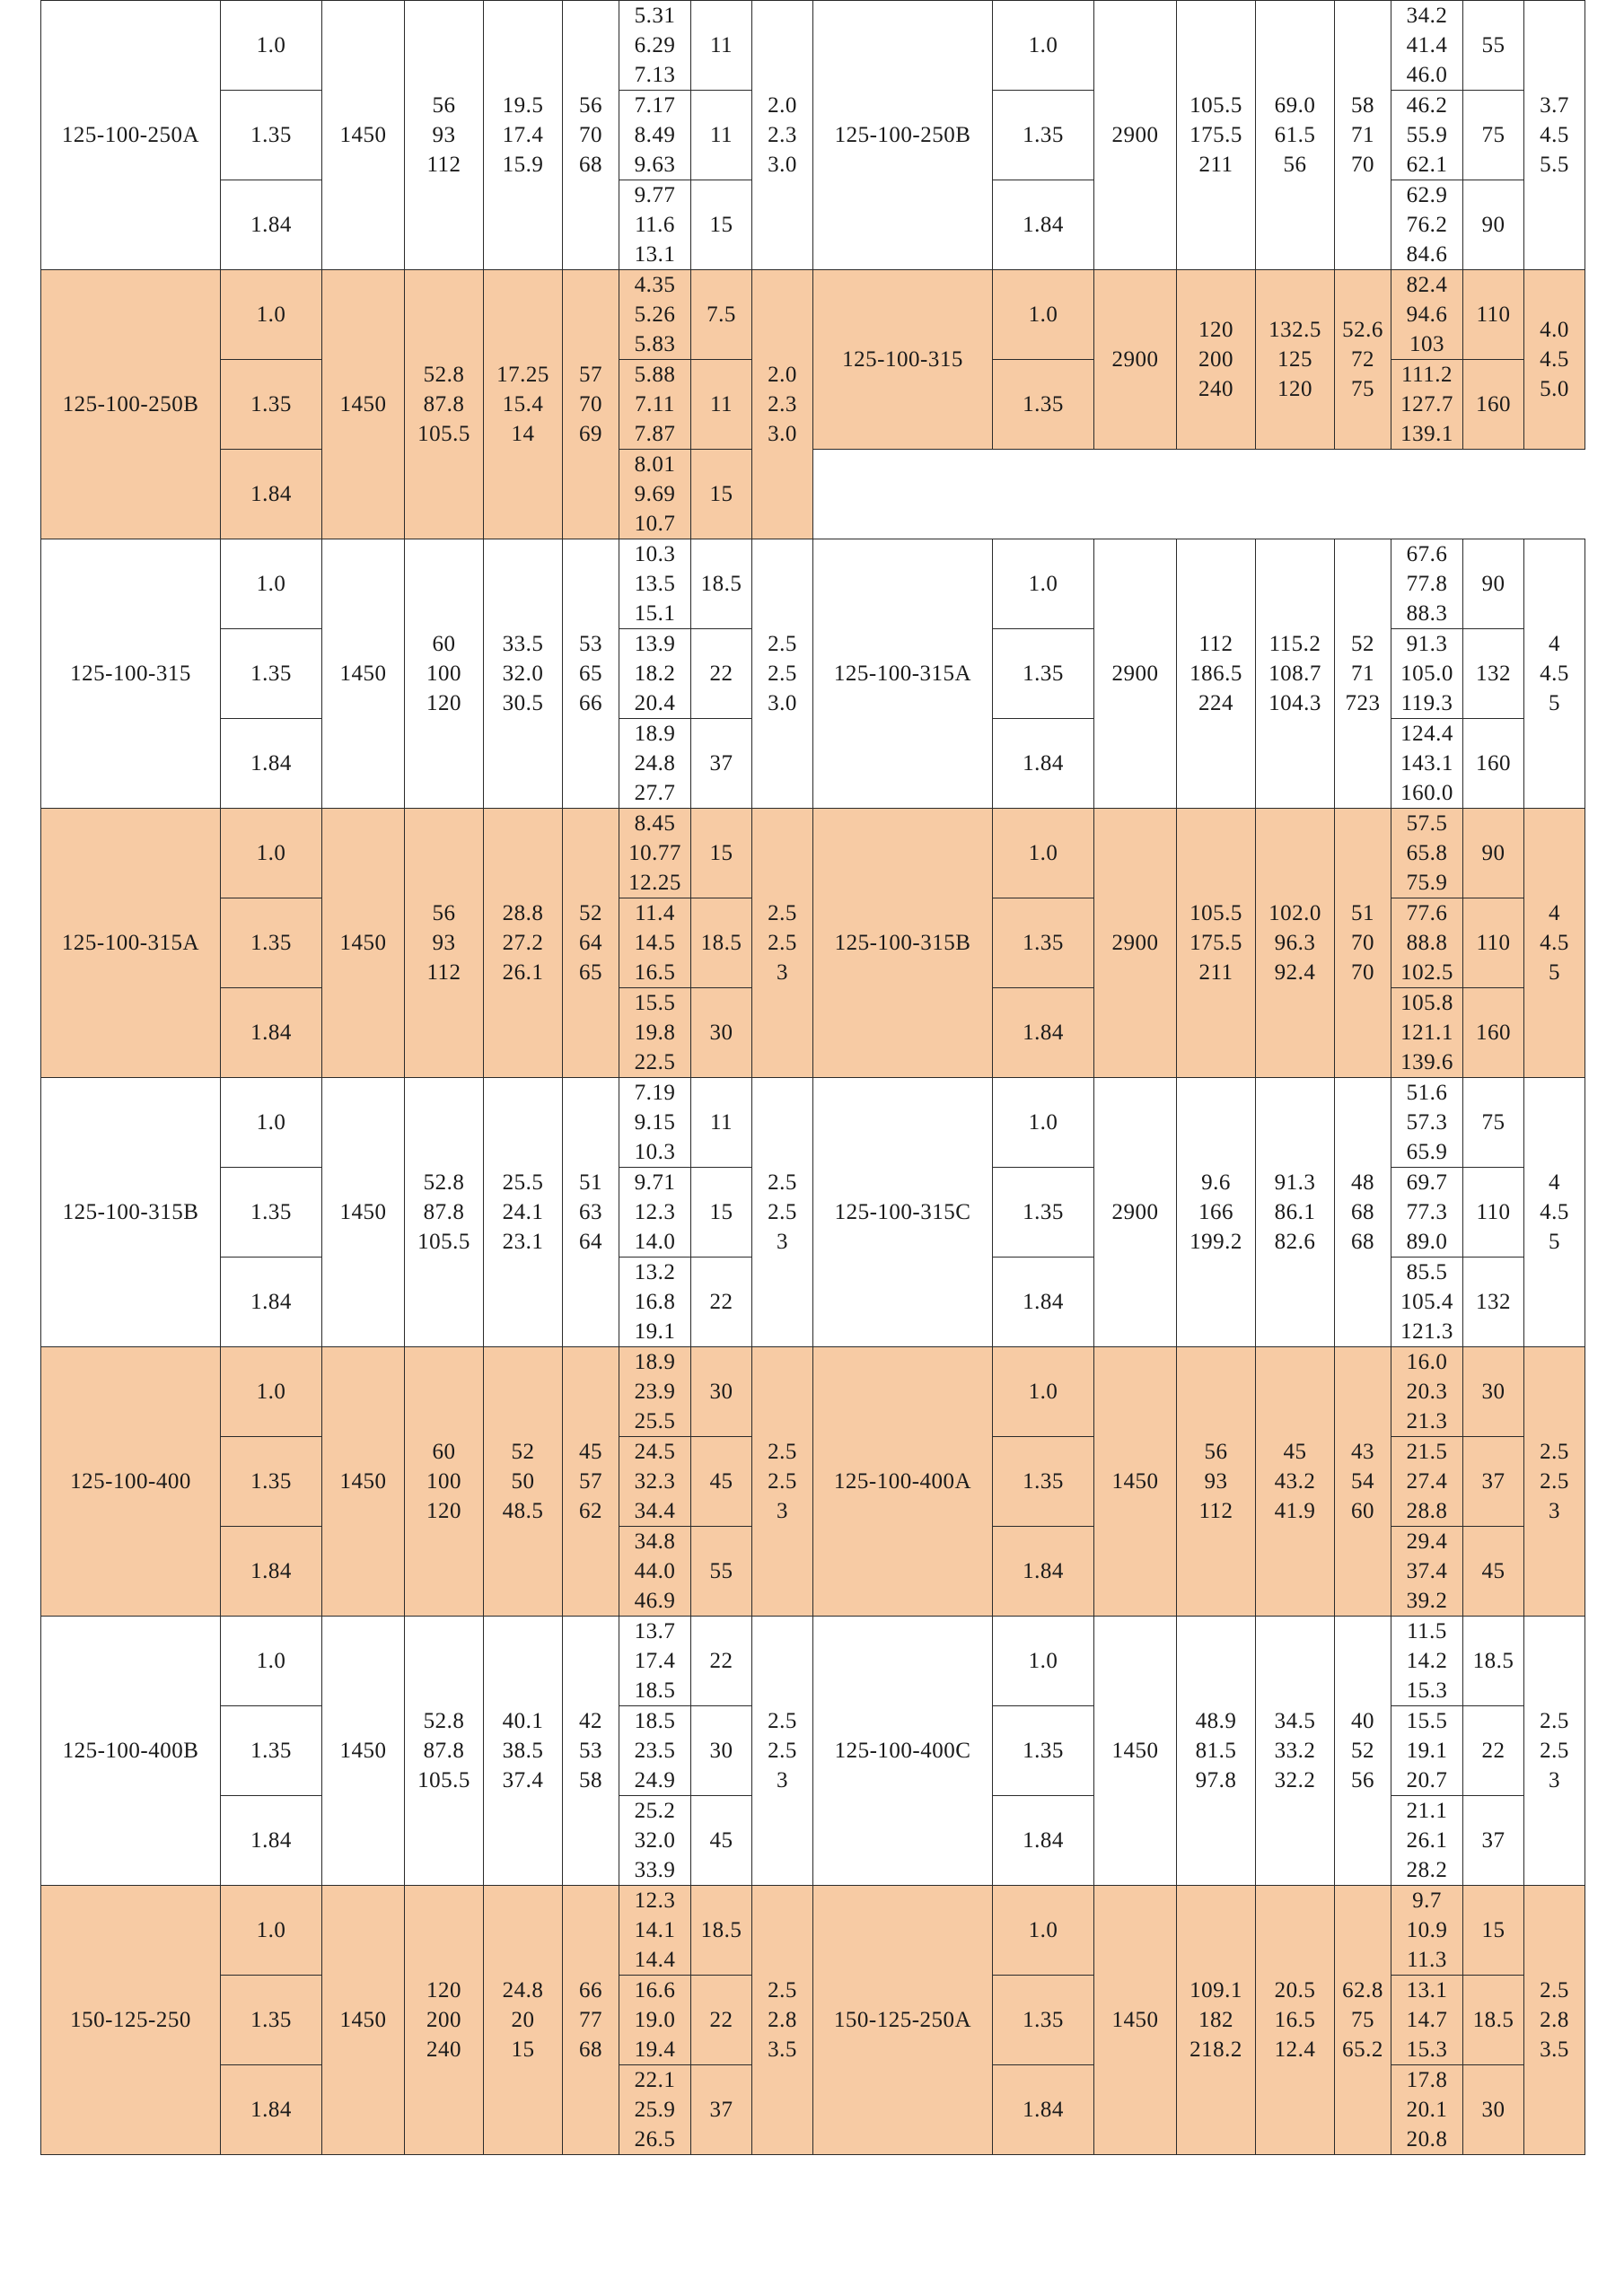  I want to click on motor-power-cell: 45, so click(721, 1840).